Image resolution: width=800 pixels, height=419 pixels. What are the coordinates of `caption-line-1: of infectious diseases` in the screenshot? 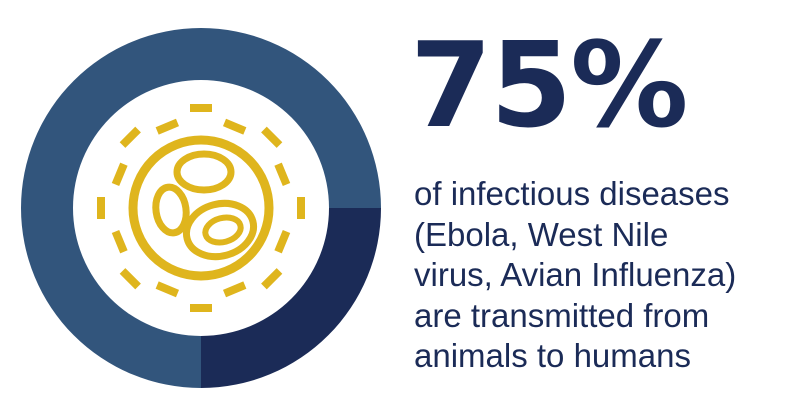 It's located at (572, 193).